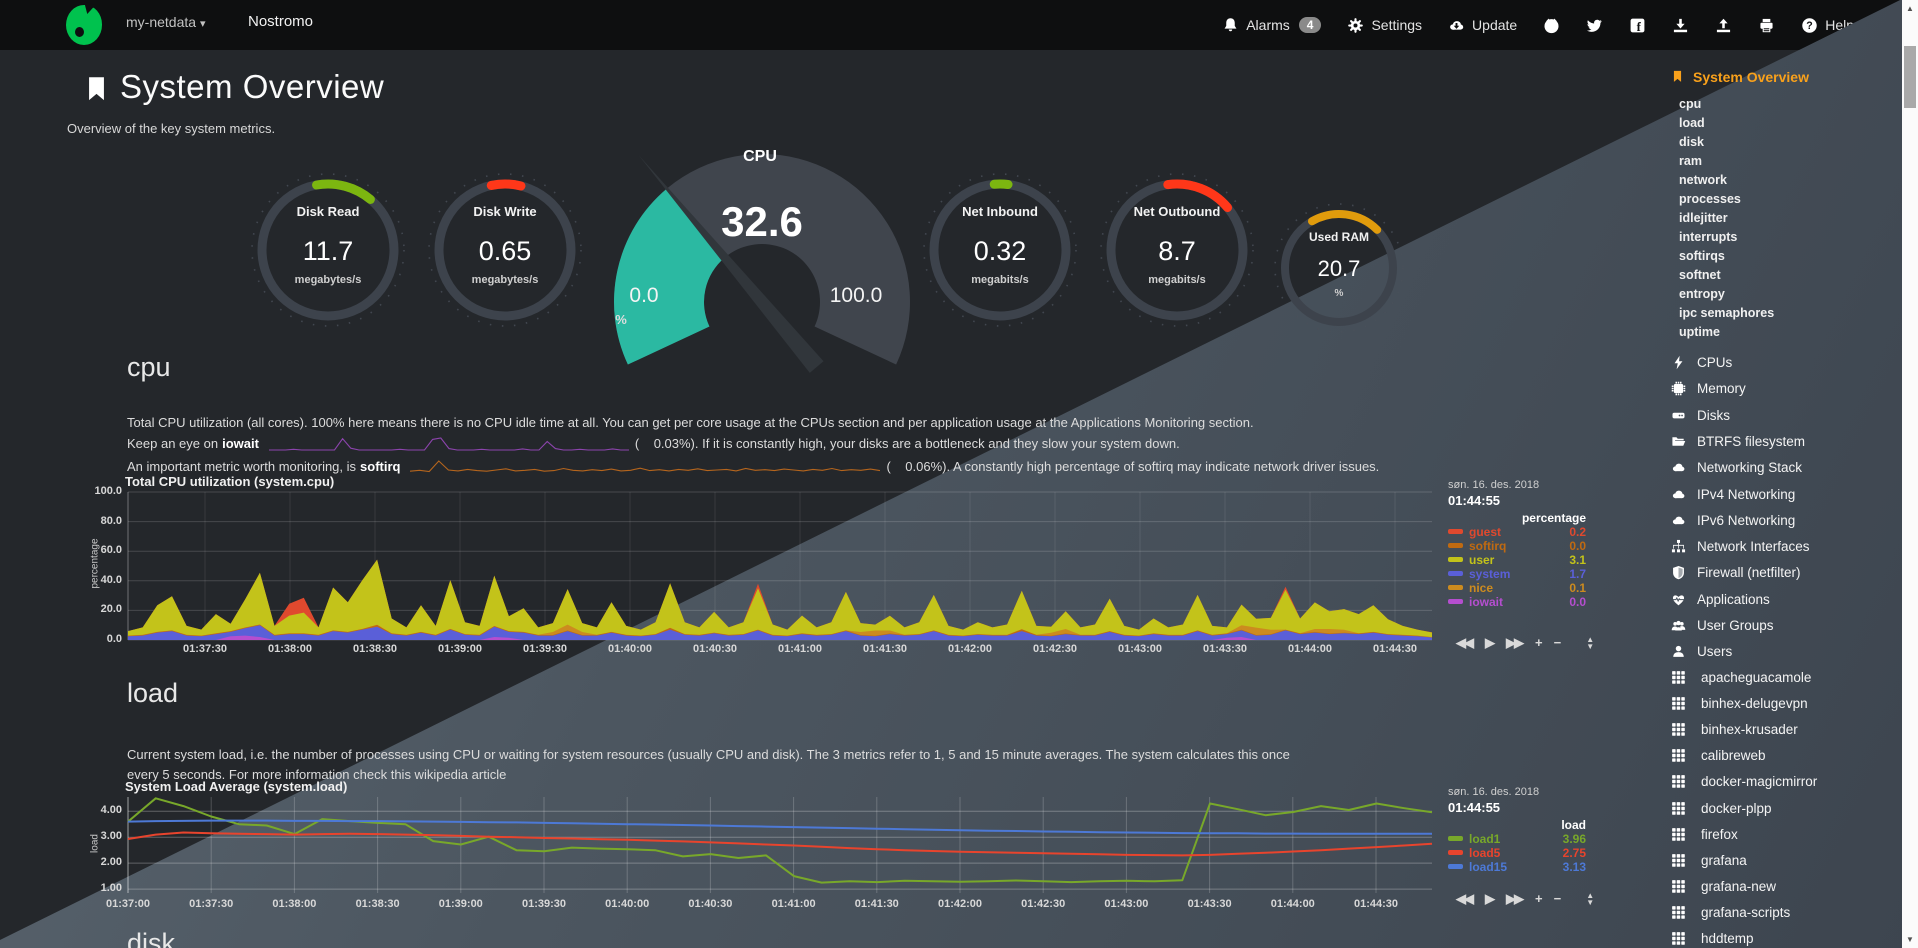  Describe the element at coordinates (1702, 256) in the screenshot. I see `sidebar-item-softirqs: softirqs` at that location.